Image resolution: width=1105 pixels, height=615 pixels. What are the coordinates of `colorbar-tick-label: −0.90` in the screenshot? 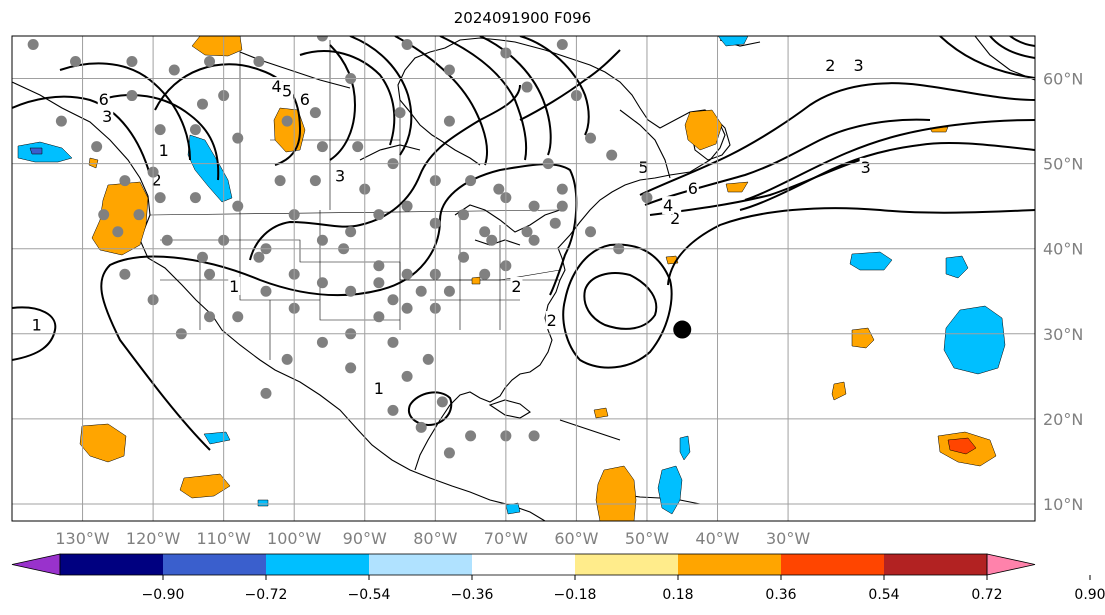 It's located at (163, 595).